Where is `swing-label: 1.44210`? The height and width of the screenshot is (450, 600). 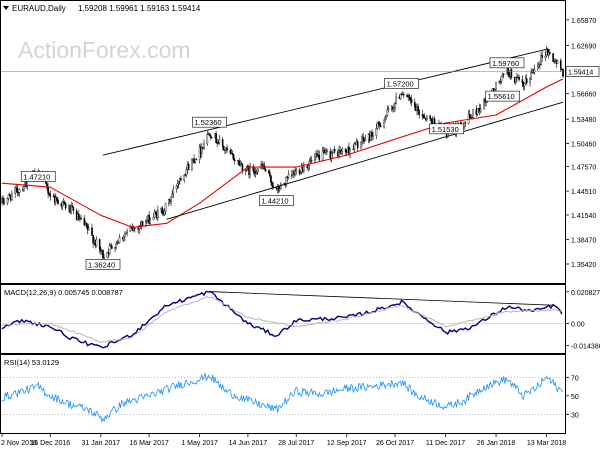
swing-label: 1.44210 is located at coordinates (274, 201).